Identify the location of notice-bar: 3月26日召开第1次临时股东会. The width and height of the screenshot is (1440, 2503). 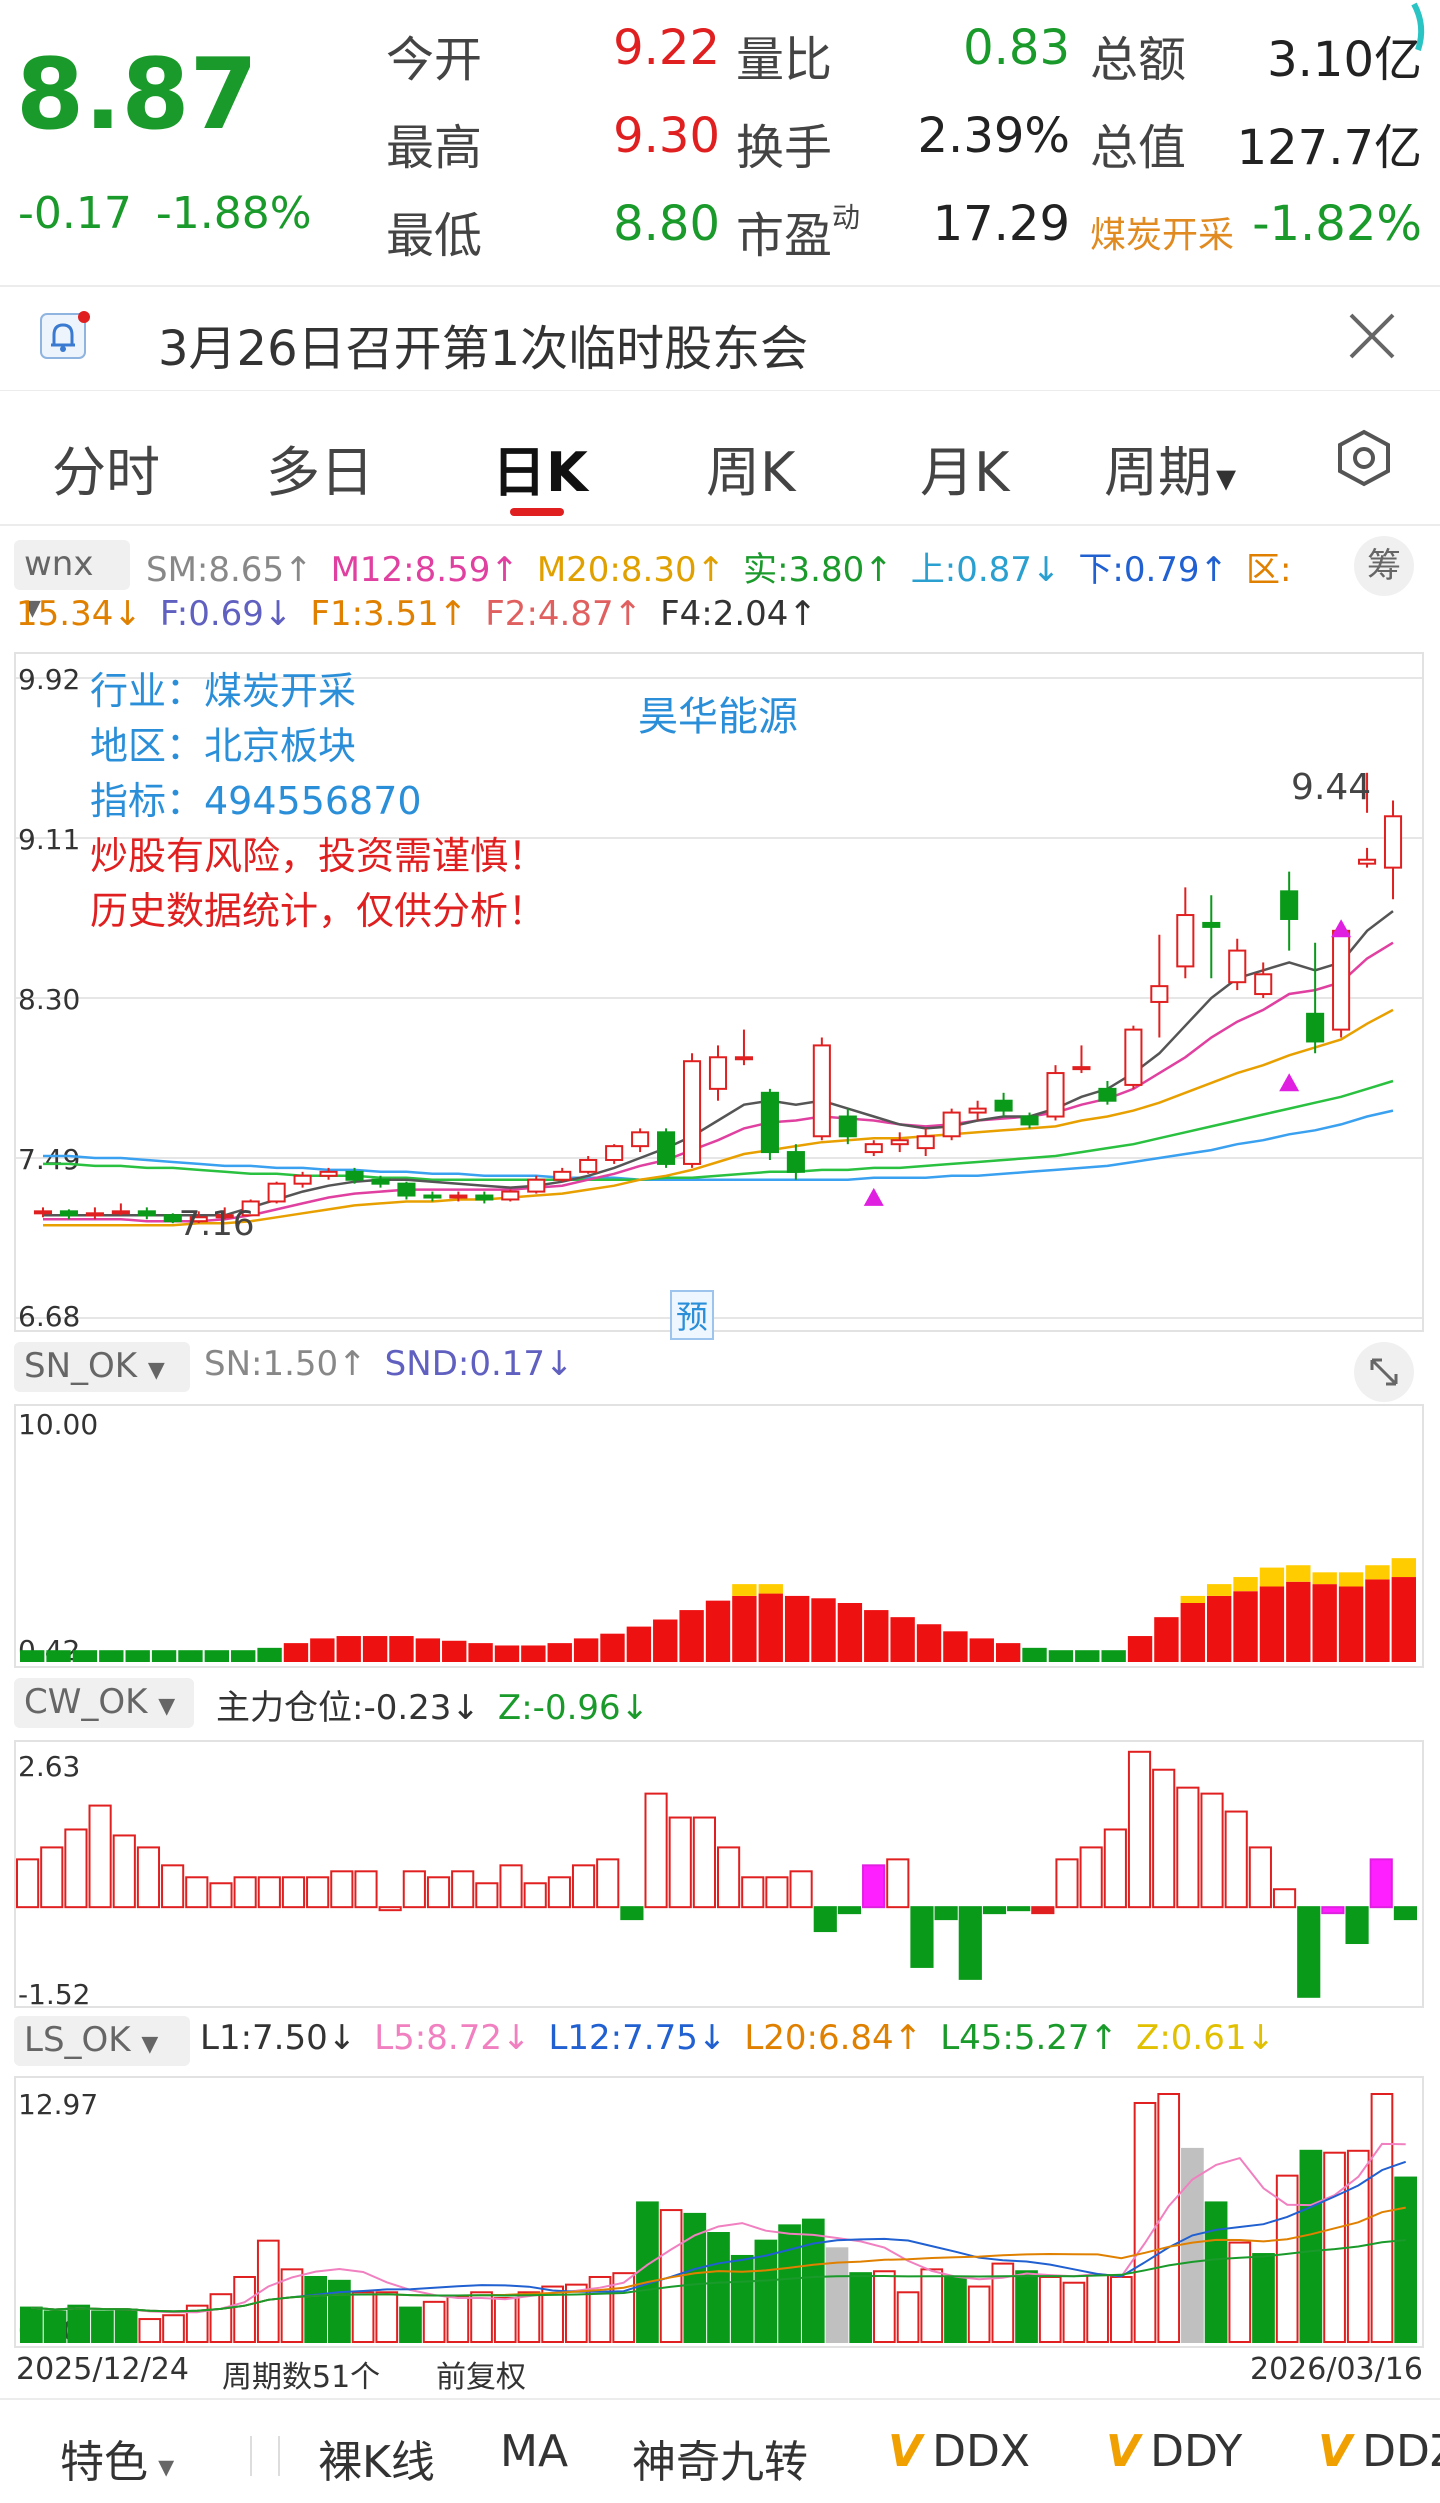
(720, 337).